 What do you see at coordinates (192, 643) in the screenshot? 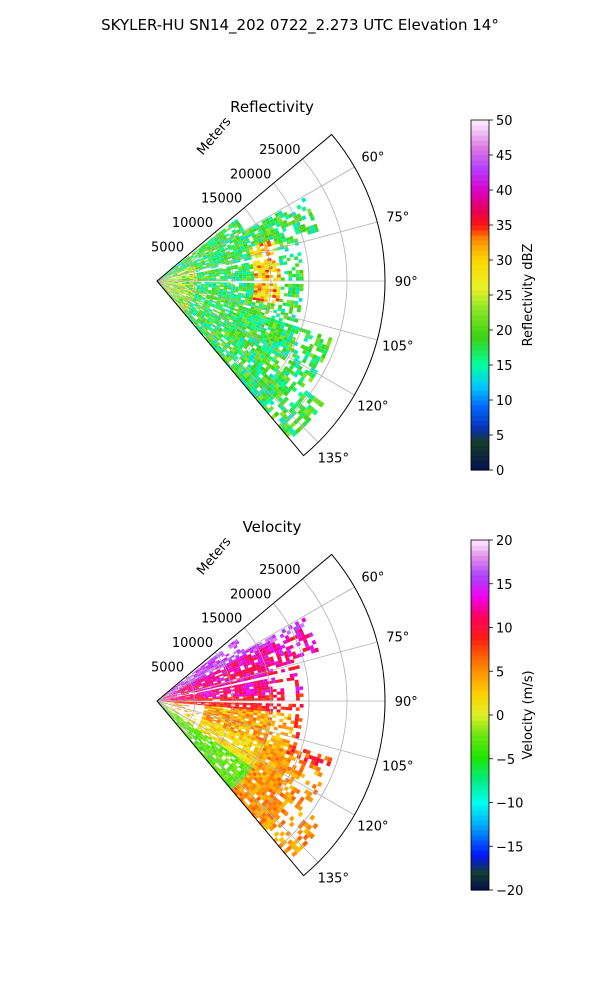
I see `r-tick-label: 10000` at bounding box center [192, 643].